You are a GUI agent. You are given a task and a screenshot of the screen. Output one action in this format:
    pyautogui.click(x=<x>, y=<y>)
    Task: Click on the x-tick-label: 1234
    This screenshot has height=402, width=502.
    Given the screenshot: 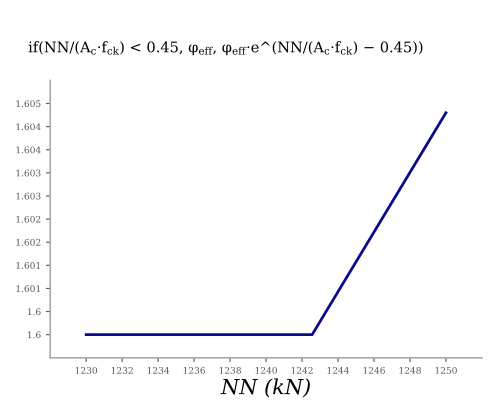 What is the action you would take?
    pyautogui.click(x=159, y=370)
    